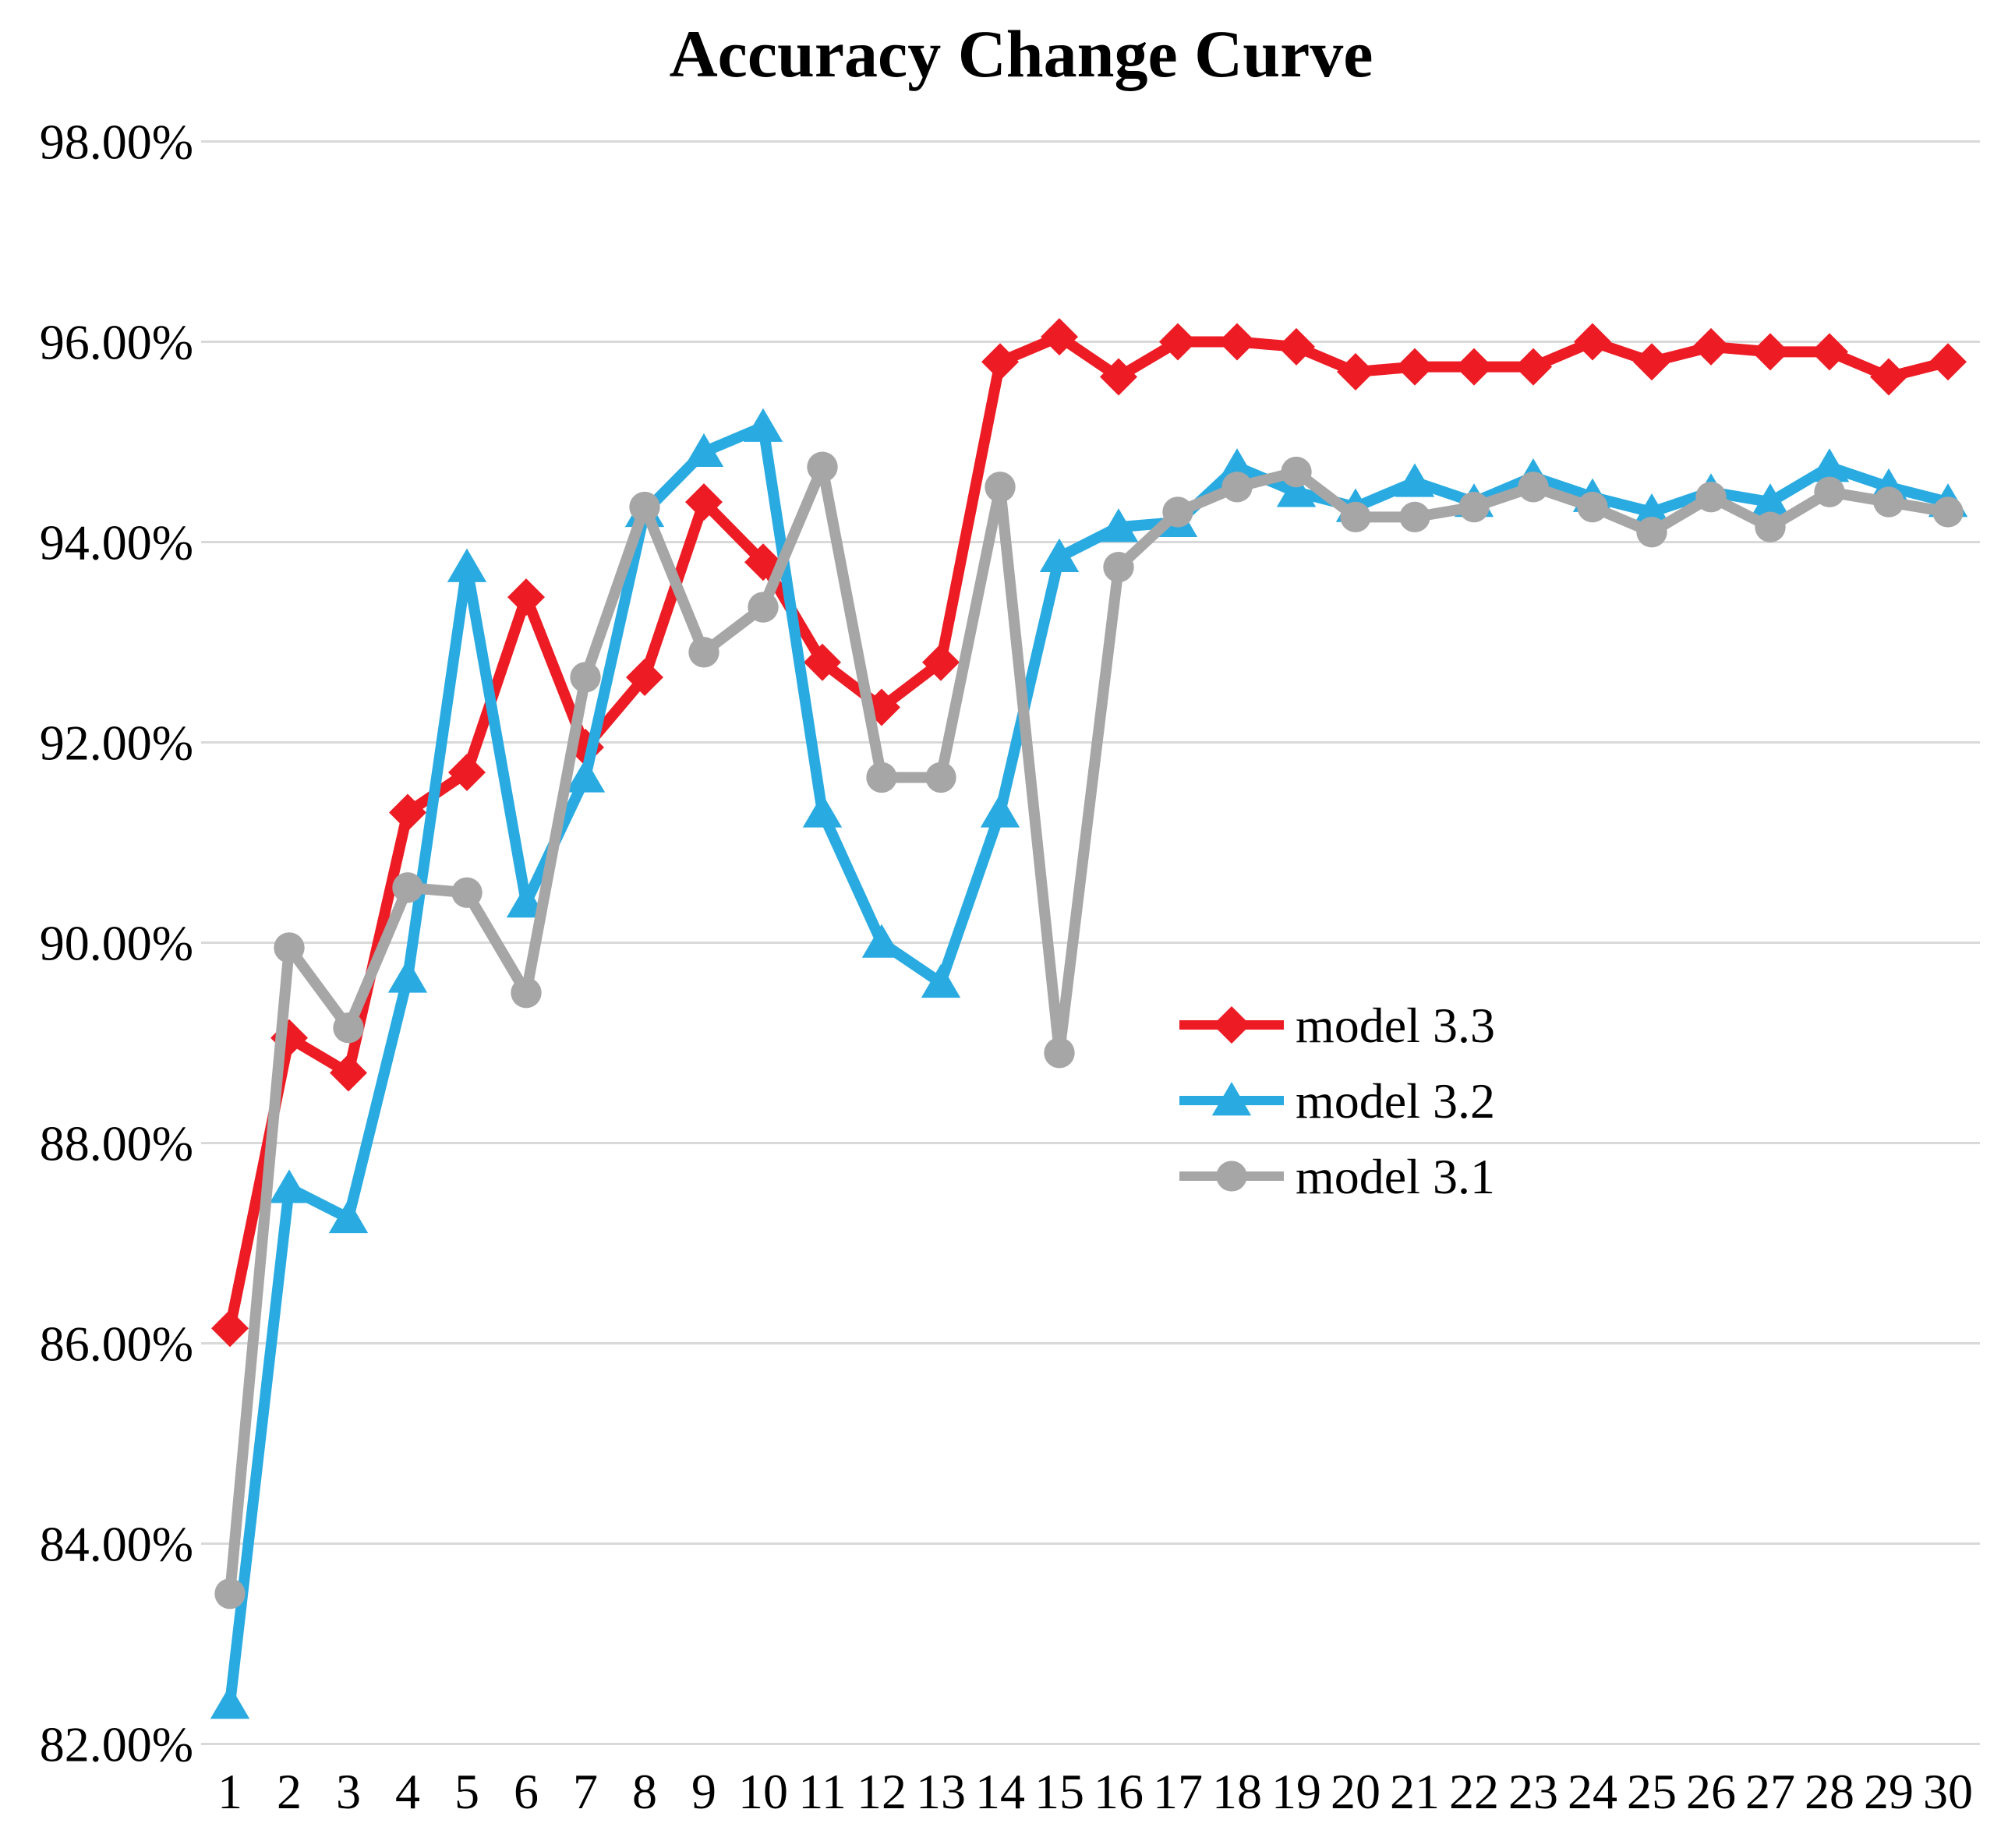 This screenshot has height=1848, width=2008. I want to click on x-axis-tick-label: 27, so click(1770, 1791).